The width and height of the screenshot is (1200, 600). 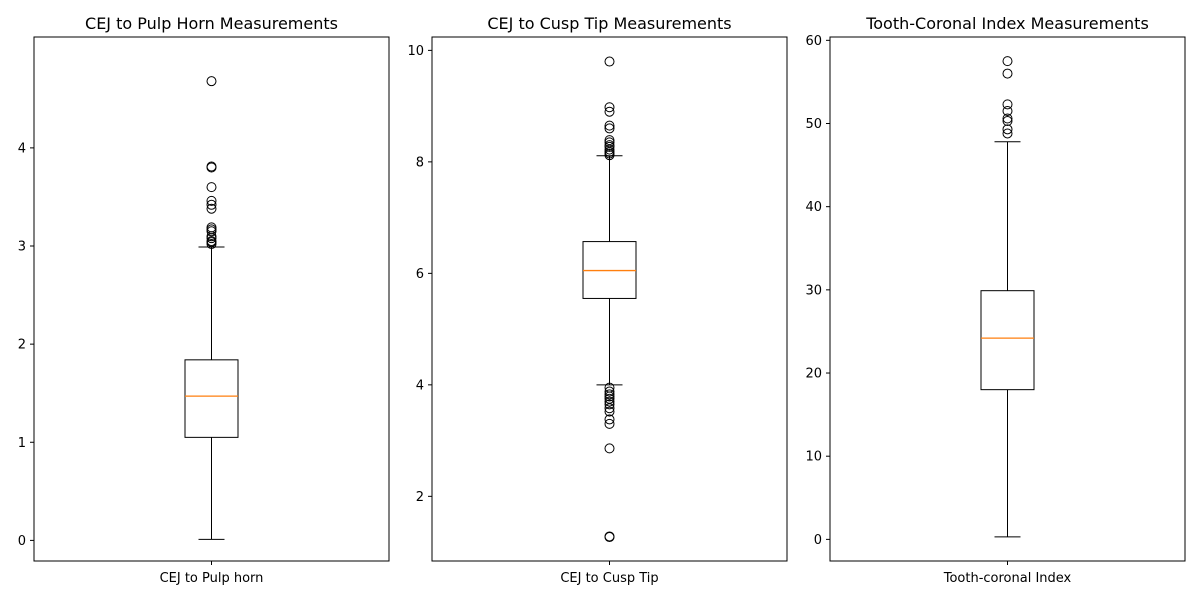 What do you see at coordinates (813, 124) in the screenshot?
I see `y-tick-label: 50` at bounding box center [813, 124].